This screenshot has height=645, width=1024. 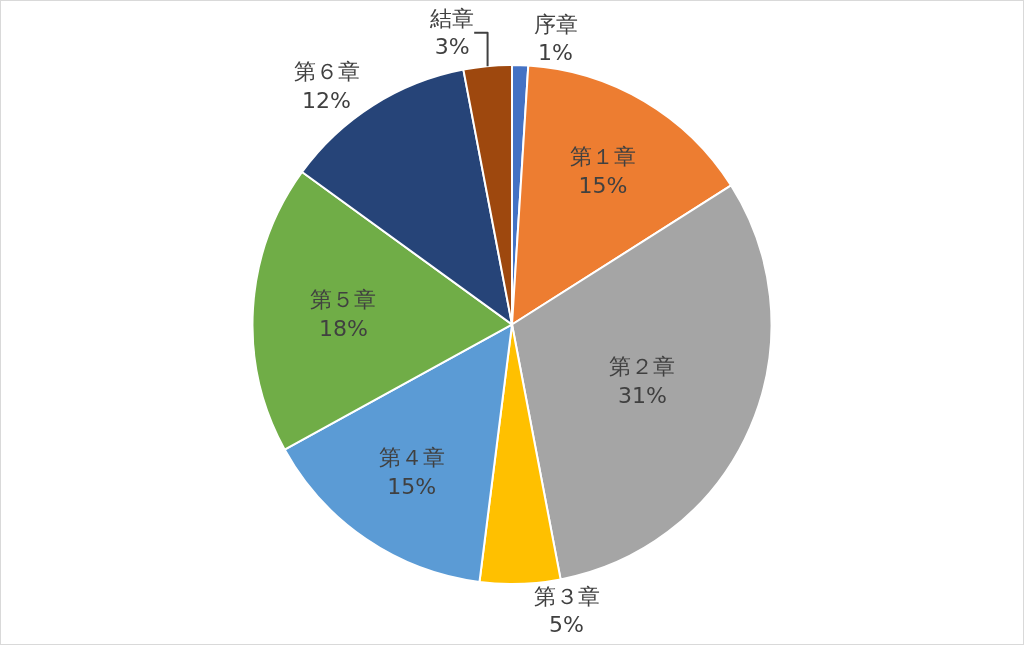 I want to click on slice-label: 第５章, so click(x=343, y=300).